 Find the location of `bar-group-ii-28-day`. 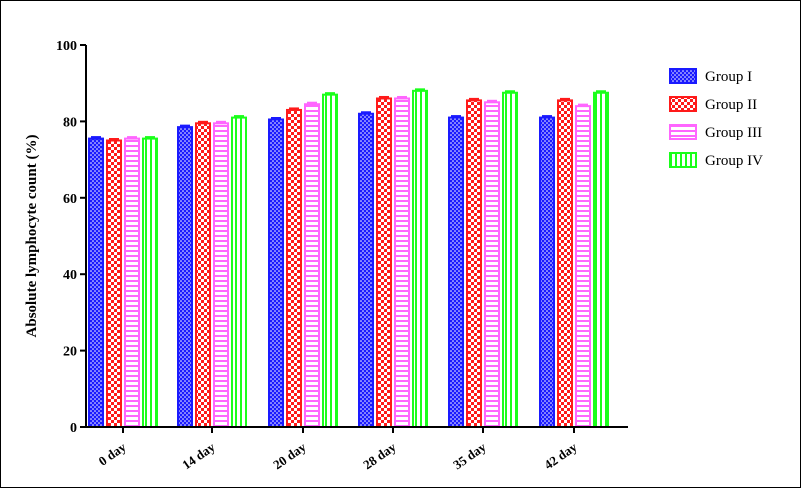

bar-group-ii-28-day is located at coordinates (384, 262).